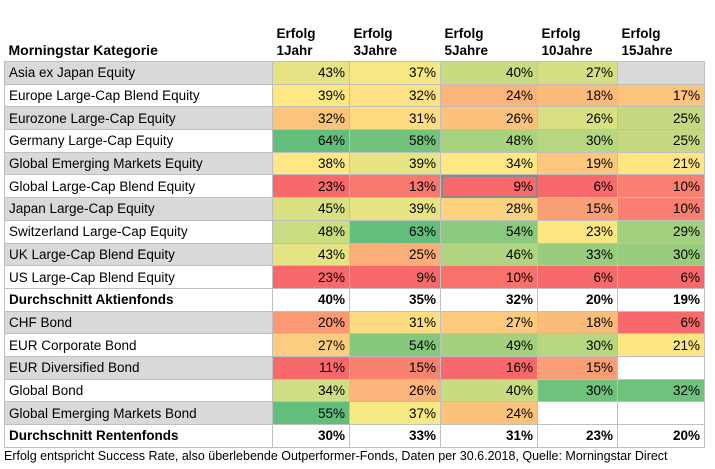  Describe the element at coordinates (311, 163) in the screenshot. I see `value-cell: 38%` at that location.